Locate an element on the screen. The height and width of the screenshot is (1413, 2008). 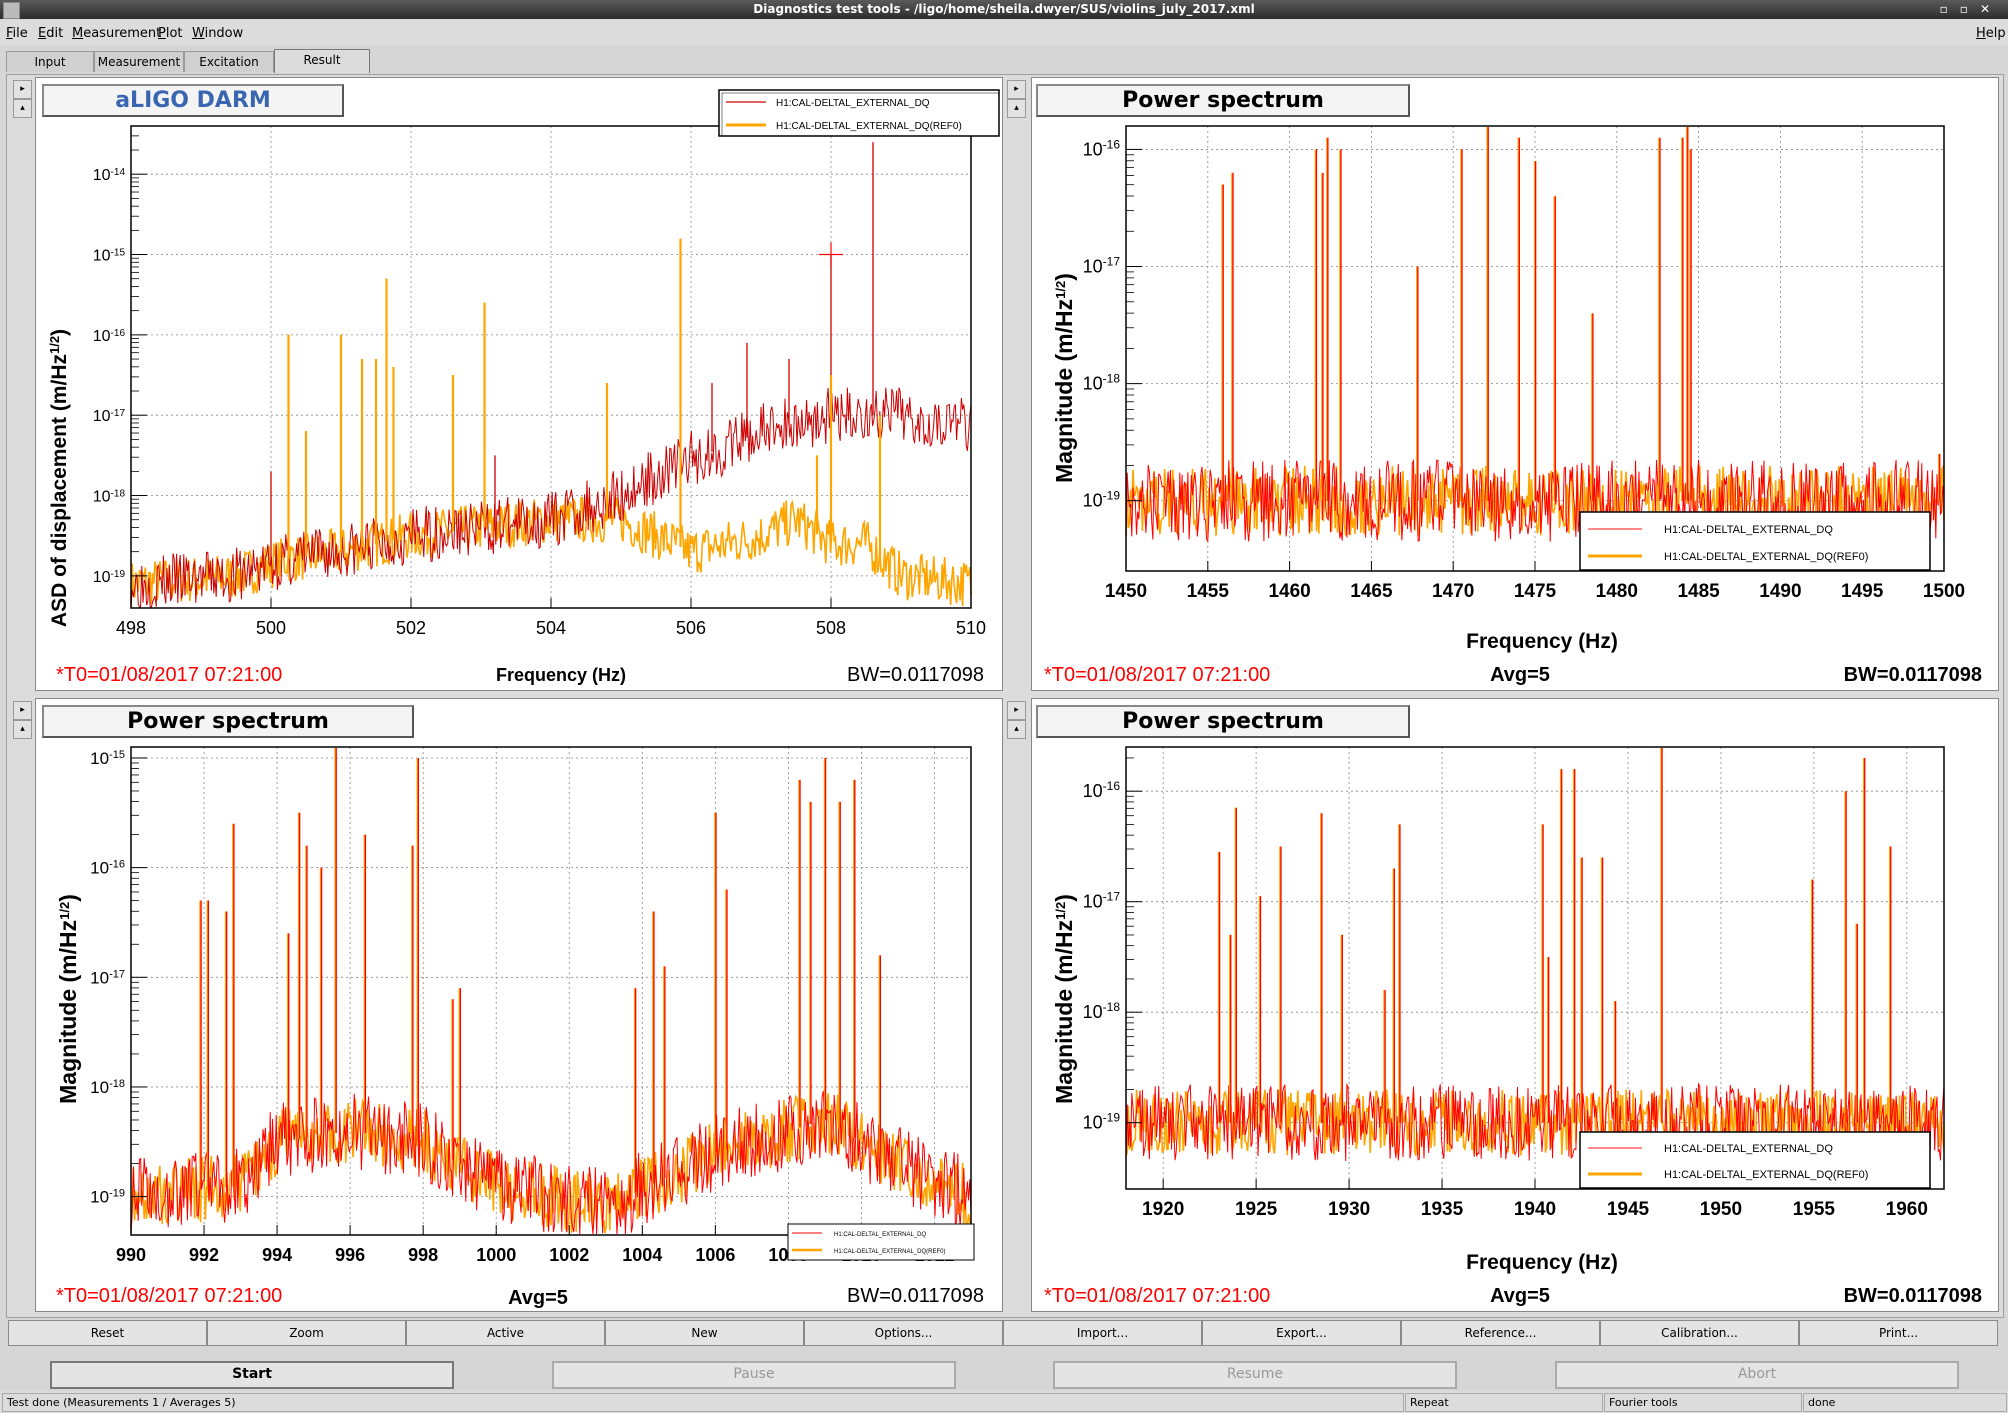
x-tick-label: 992 is located at coordinates (204, 1255).